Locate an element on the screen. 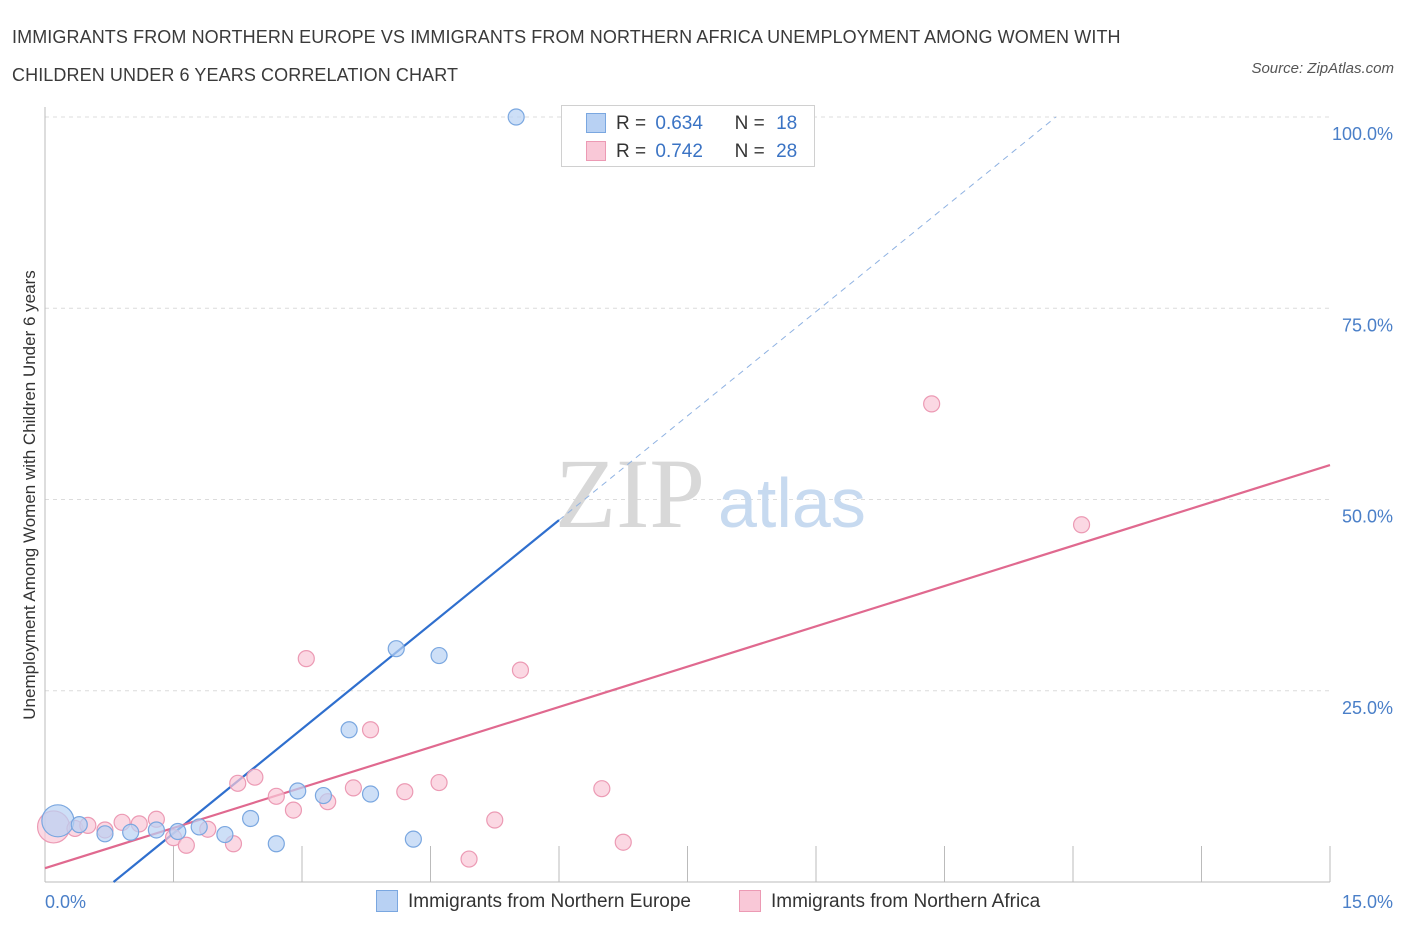 The width and height of the screenshot is (1406, 930). y-tick-label: 75.0% is located at coordinates (1367, 325).